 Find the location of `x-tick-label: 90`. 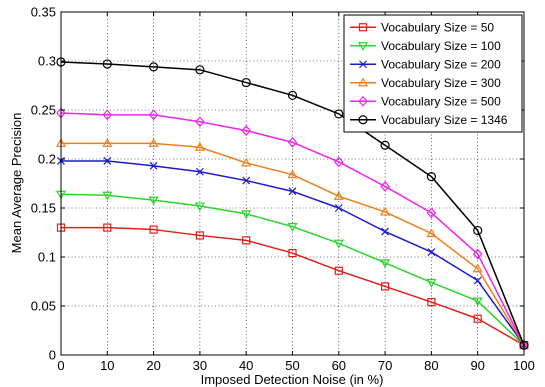

x-tick-label: 90 is located at coordinates (477, 365).